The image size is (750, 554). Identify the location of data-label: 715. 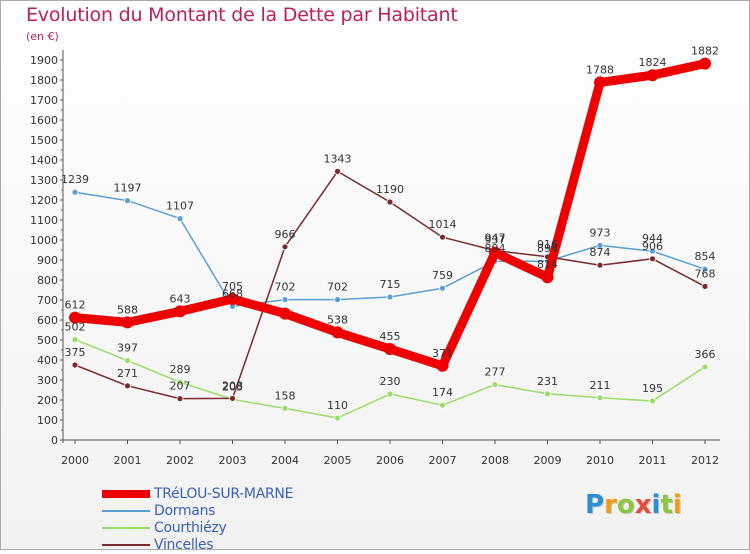
(390, 284).